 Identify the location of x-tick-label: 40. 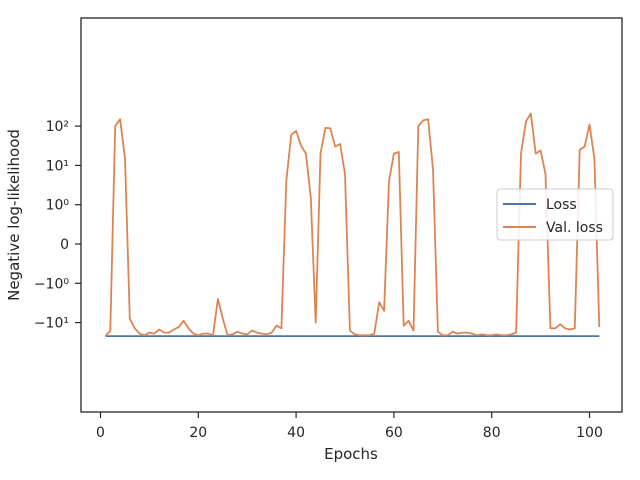
(296, 433).